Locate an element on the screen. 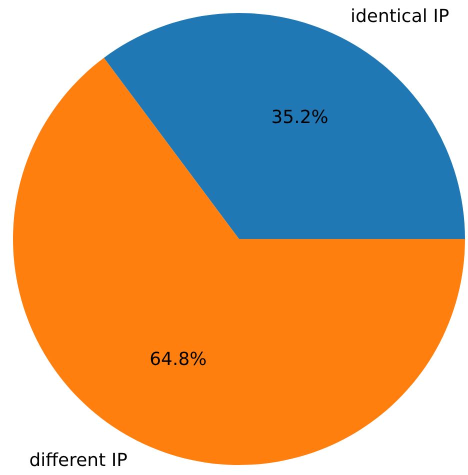  data-label: 64.8% is located at coordinates (178, 359).